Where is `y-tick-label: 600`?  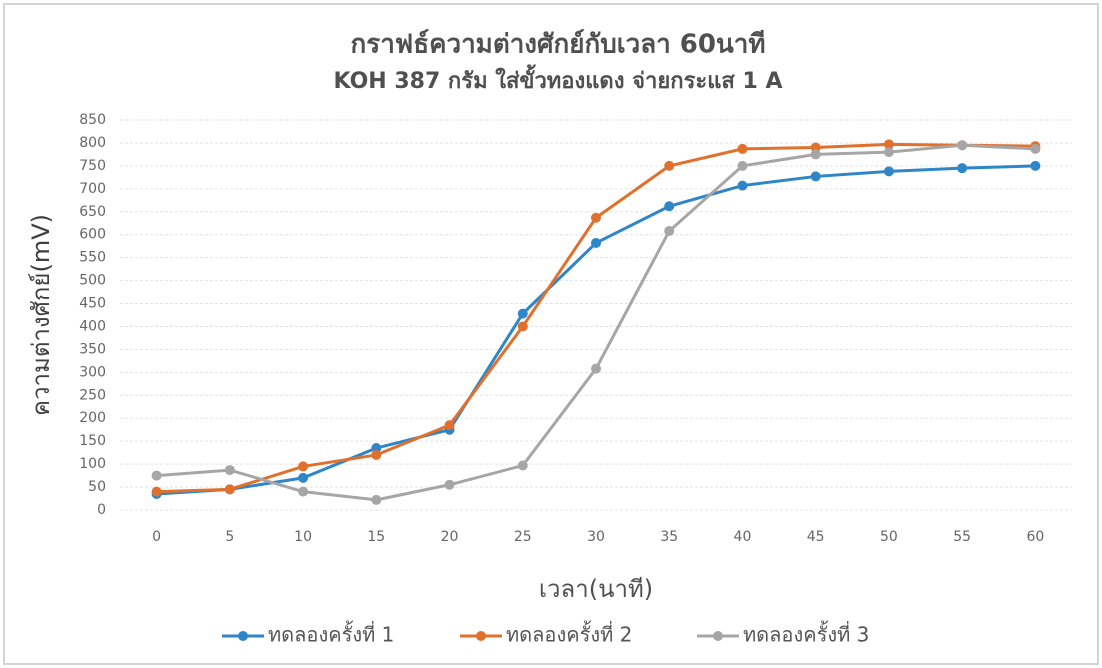
y-tick-label: 600 is located at coordinates (92, 235).